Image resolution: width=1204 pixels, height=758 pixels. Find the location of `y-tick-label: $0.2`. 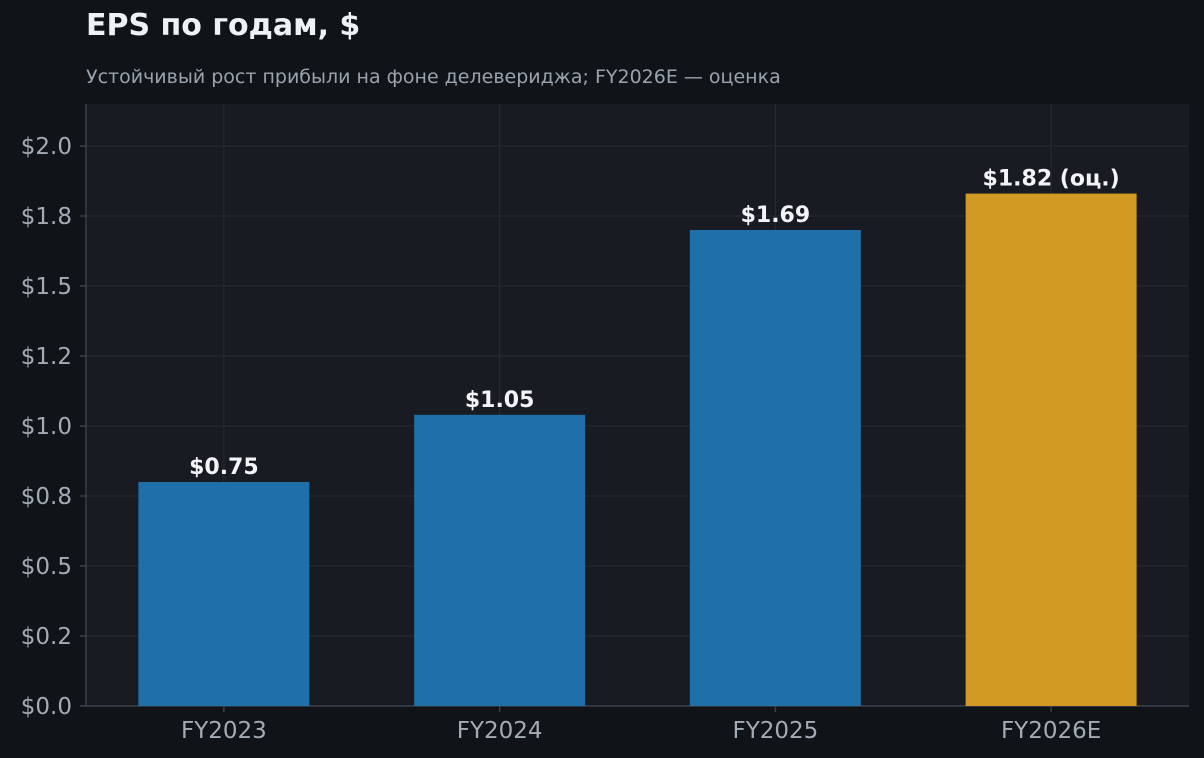

y-tick-label: $0.2 is located at coordinates (46, 637).